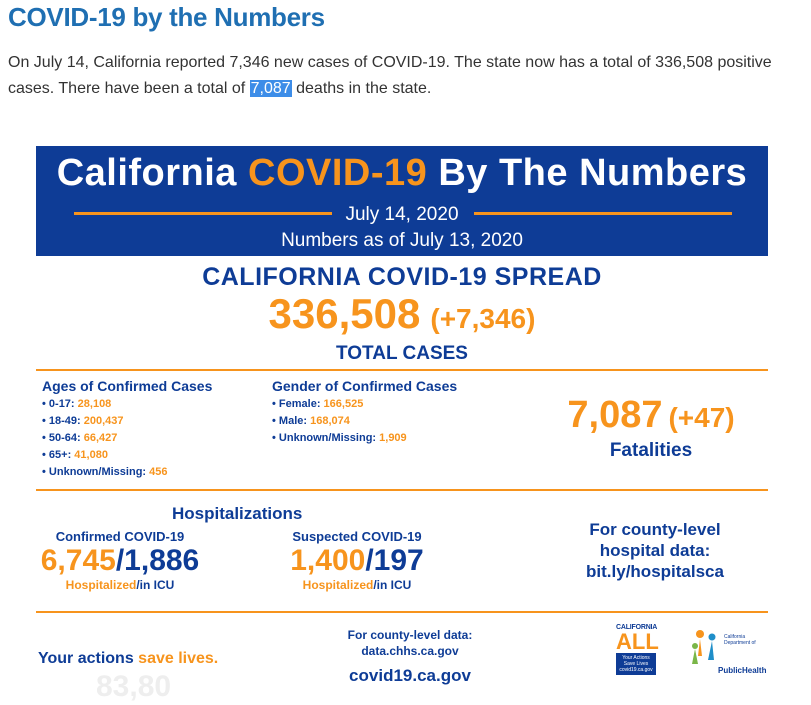 The height and width of the screenshot is (705, 811). Describe the element at coordinates (338, 173) in the screenshot. I see `banner-title-covid: COVID-19` at that location.